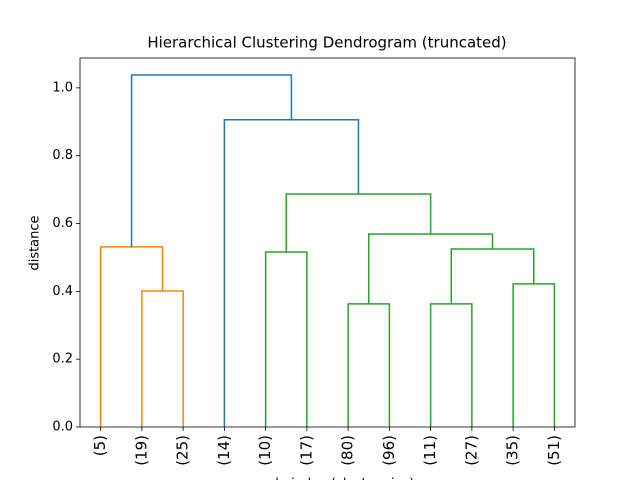 The height and width of the screenshot is (480, 640). Describe the element at coordinates (513, 450) in the screenshot. I see `leaf-label: (35)` at that location.